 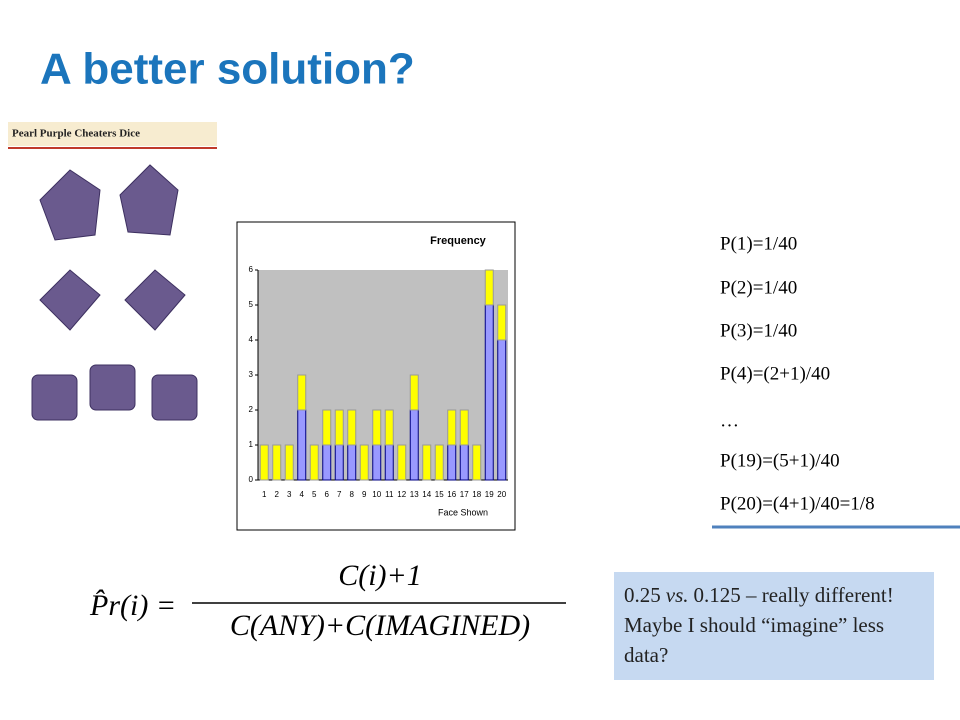 I want to click on callout-text: 0.25, so click(x=642, y=595).